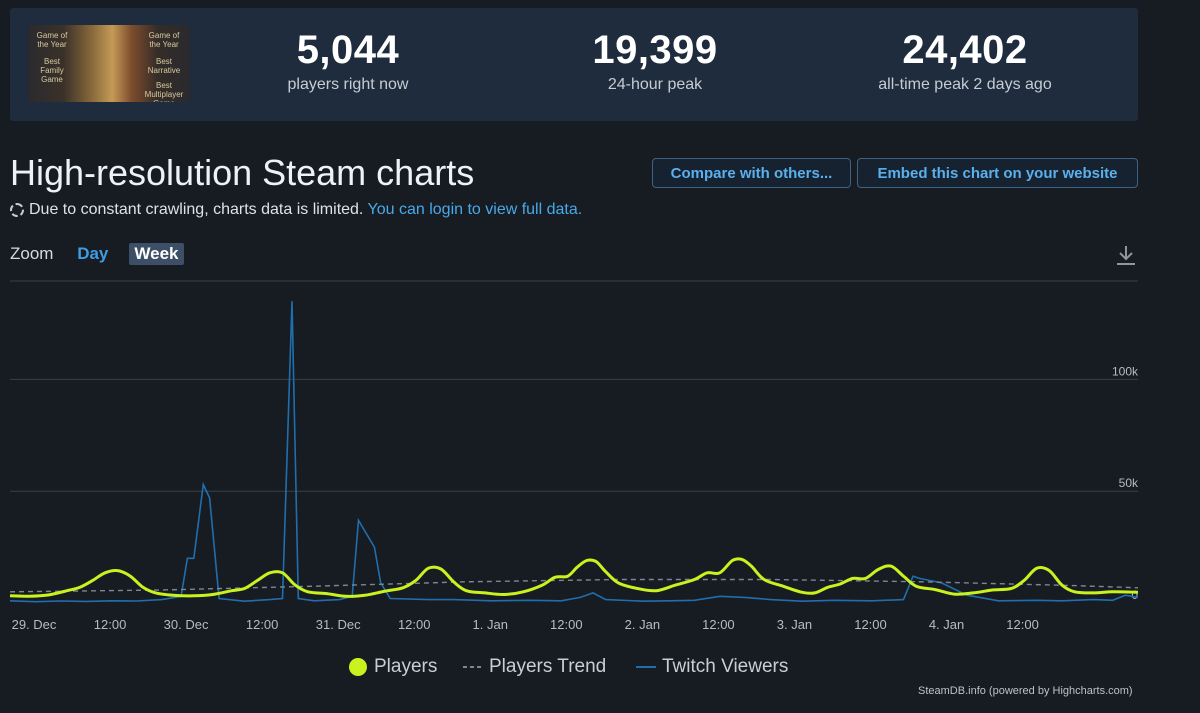 Image resolution: width=1200 pixels, height=713 pixels. I want to click on x-tick-label: 4. Jan, so click(946, 624).